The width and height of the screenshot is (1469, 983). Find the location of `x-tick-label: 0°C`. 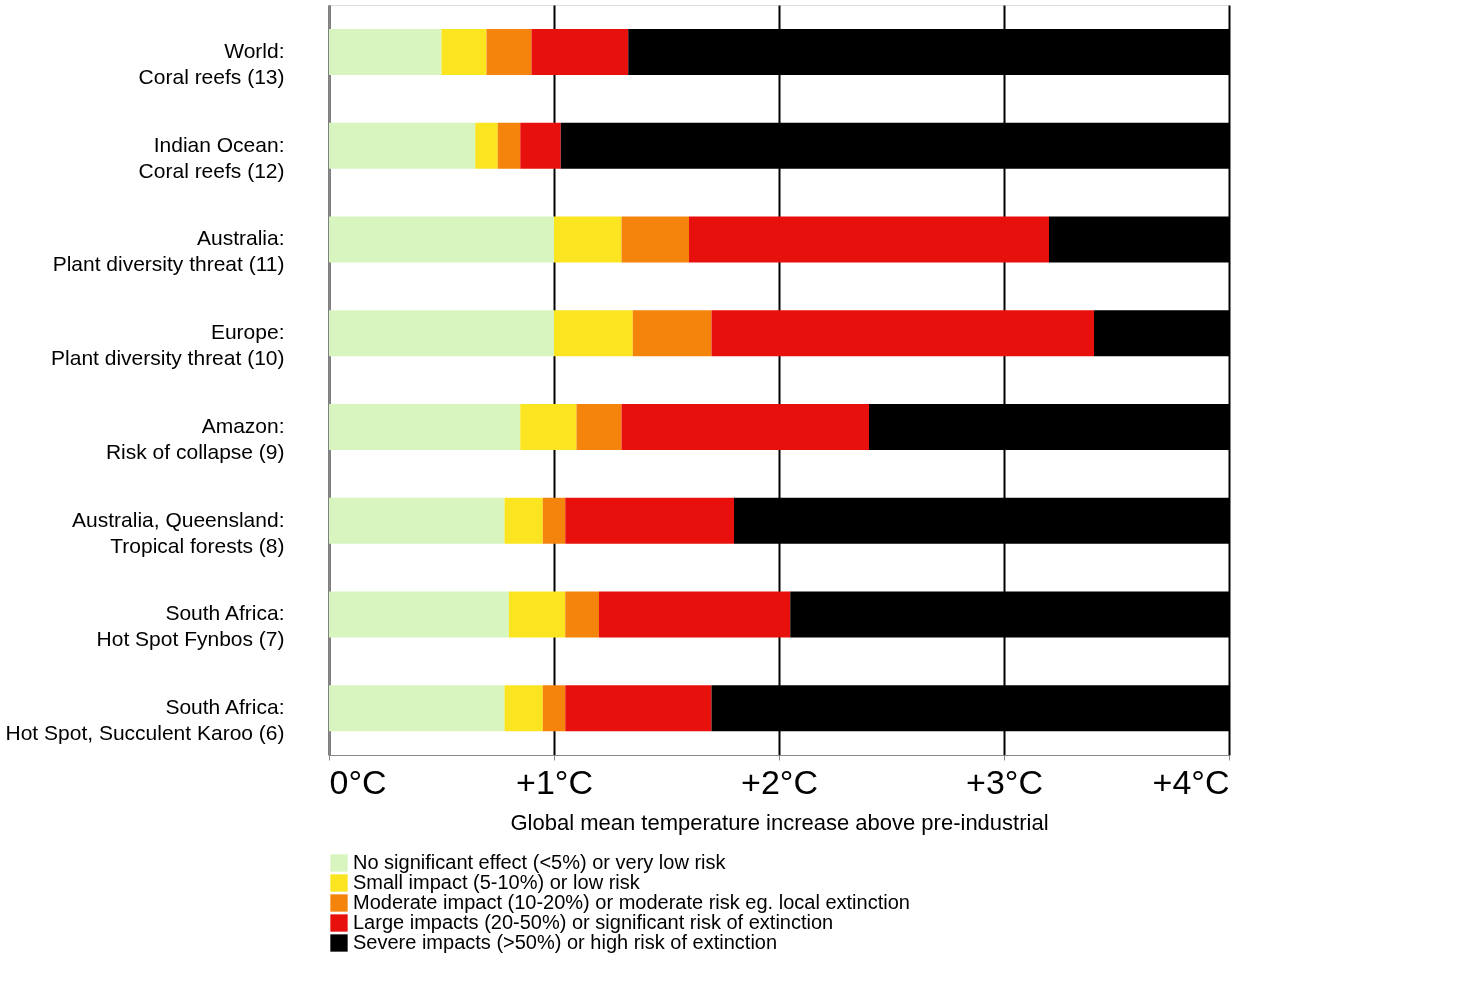

x-tick-label: 0°C is located at coordinates (358, 781).